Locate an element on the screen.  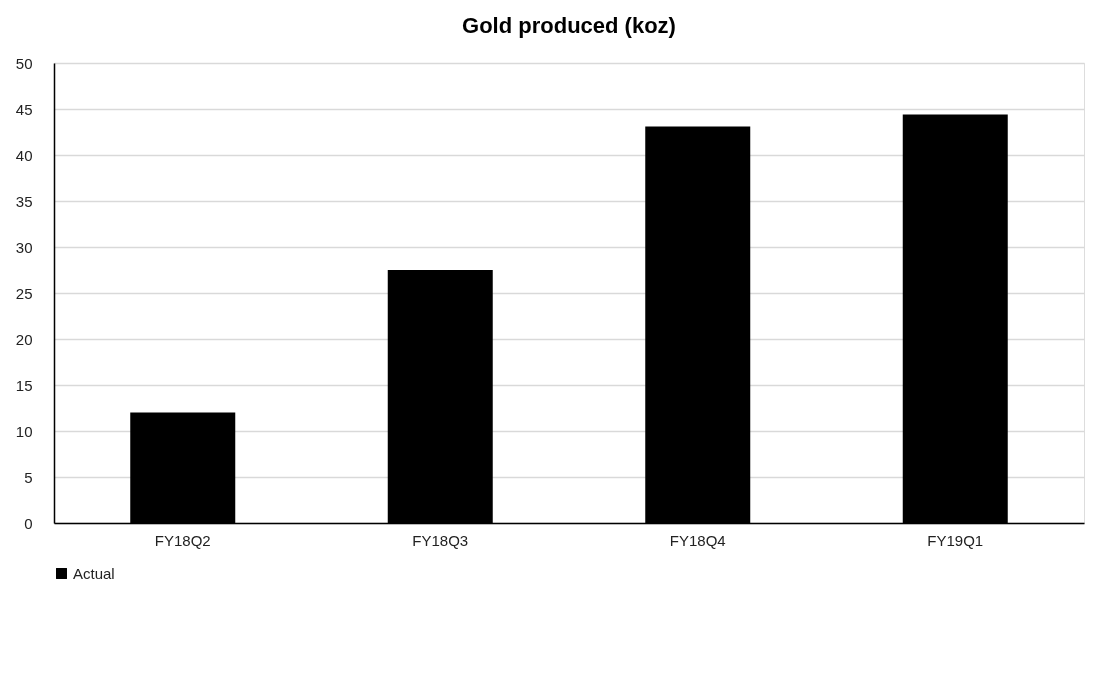
y-tick-label: 5 is located at coordinates (28, 477).